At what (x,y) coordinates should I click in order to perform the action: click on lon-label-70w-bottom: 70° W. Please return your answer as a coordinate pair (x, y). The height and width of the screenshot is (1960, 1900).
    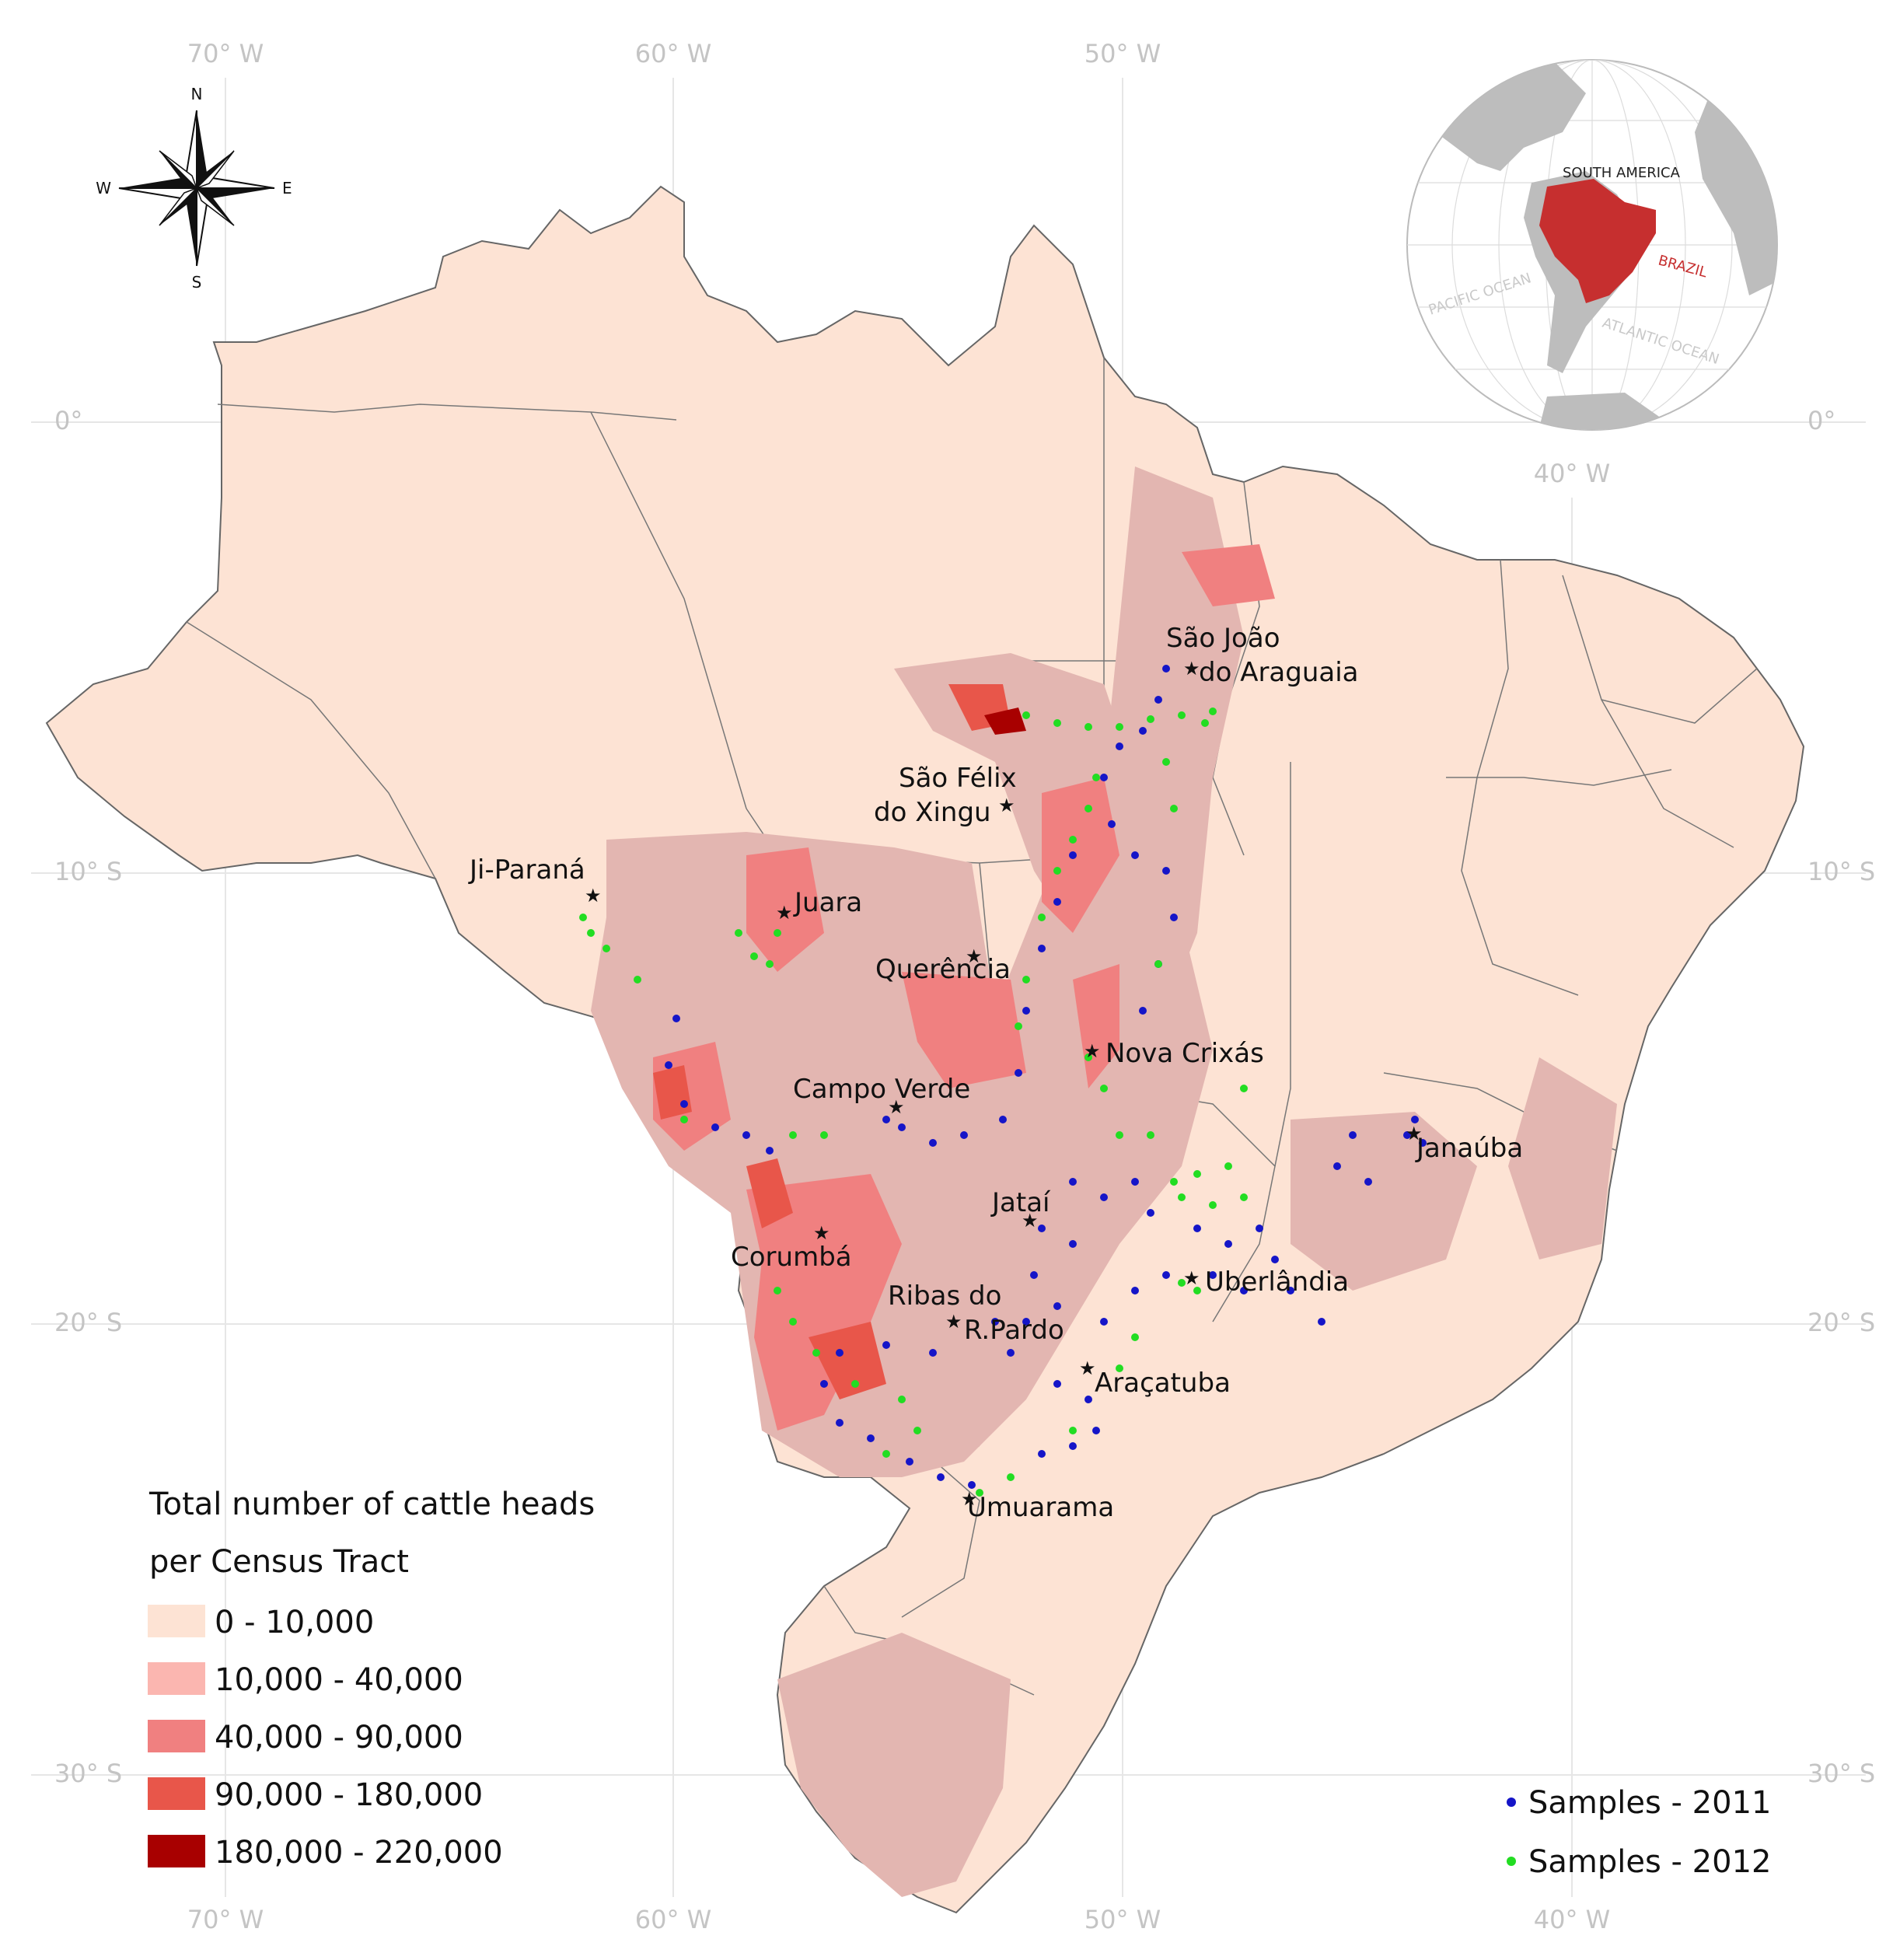
    Looking at the image, I should click on (226, 1919).